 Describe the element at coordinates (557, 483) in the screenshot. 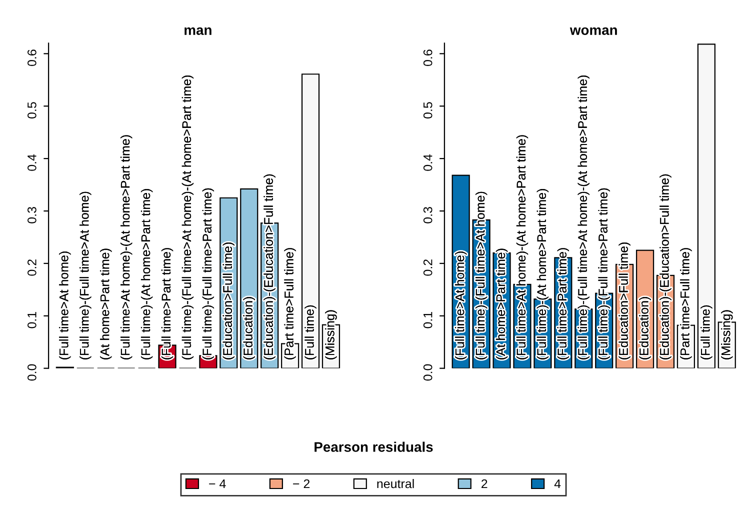

I see `legend-label: 4` at that location.